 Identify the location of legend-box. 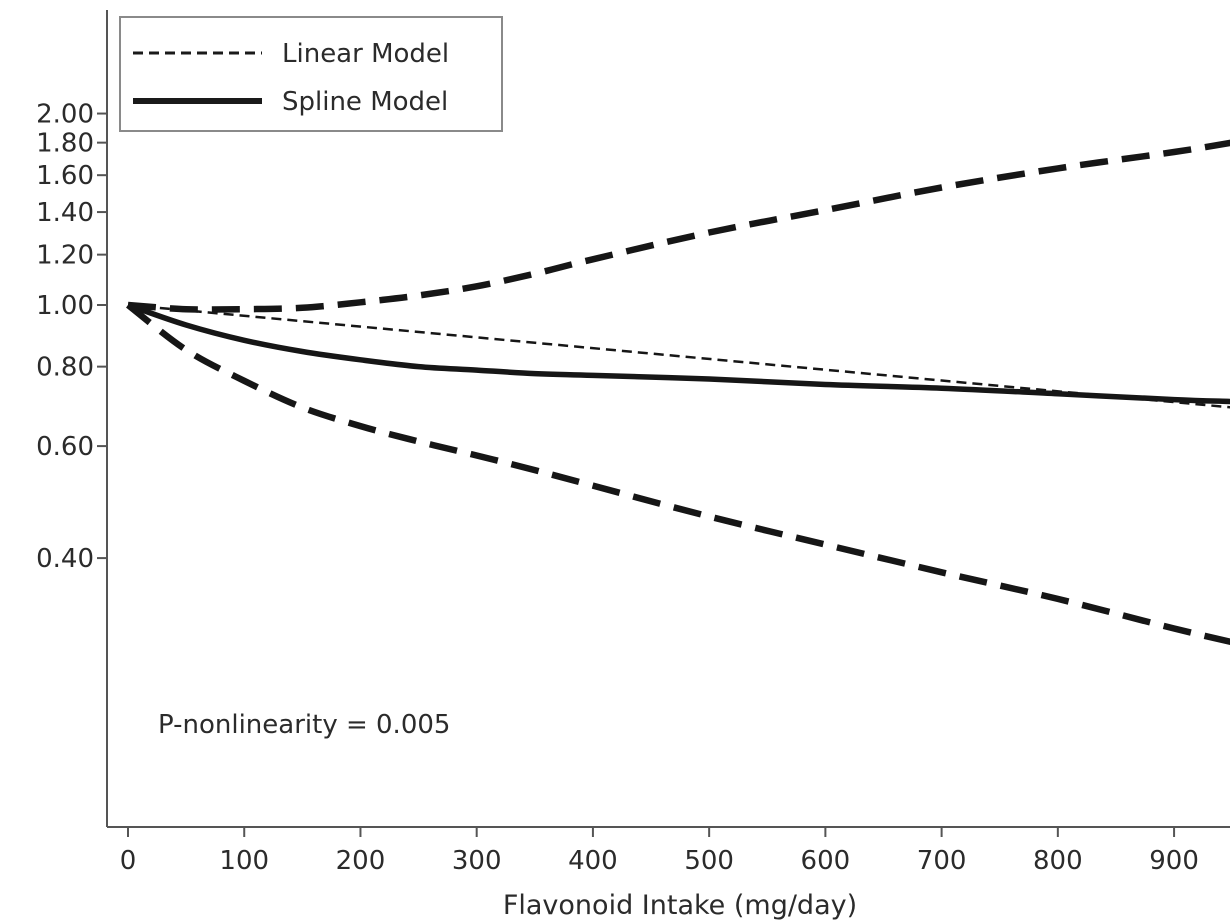
(311, 74).